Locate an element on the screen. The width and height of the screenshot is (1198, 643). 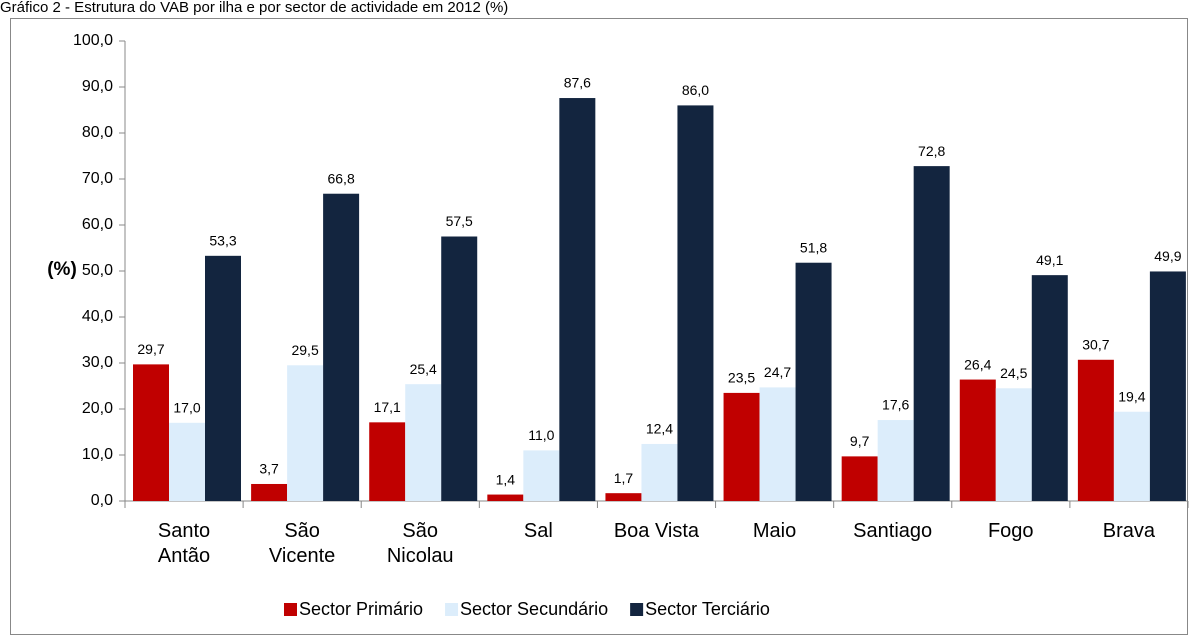
data-label: 19,4 is located at coordinates (1131, 396).